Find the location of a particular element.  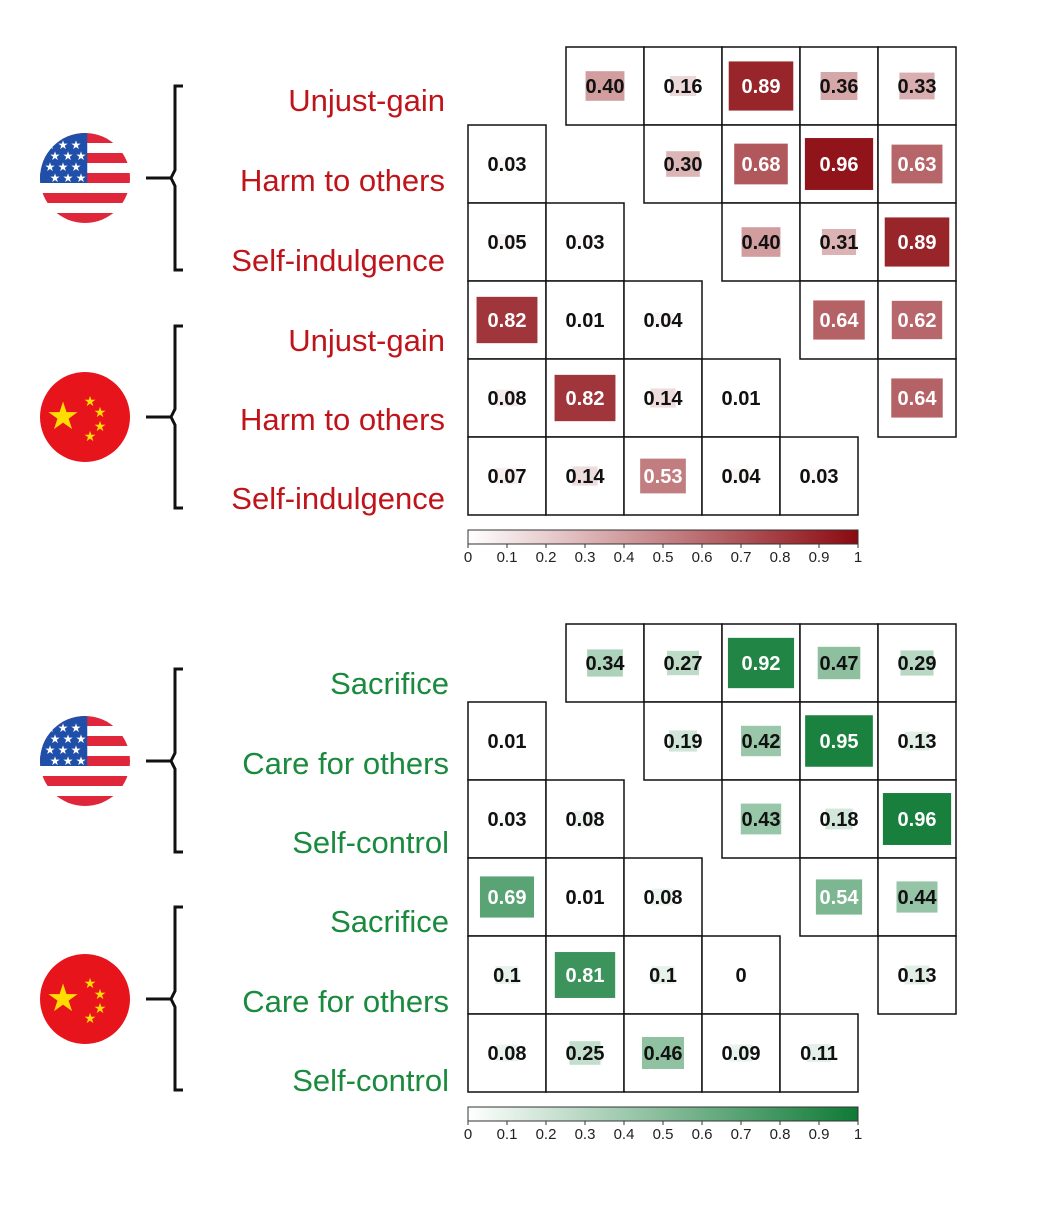

lower-r4c1-value: 0.82 is located at coordinates (585, 399).